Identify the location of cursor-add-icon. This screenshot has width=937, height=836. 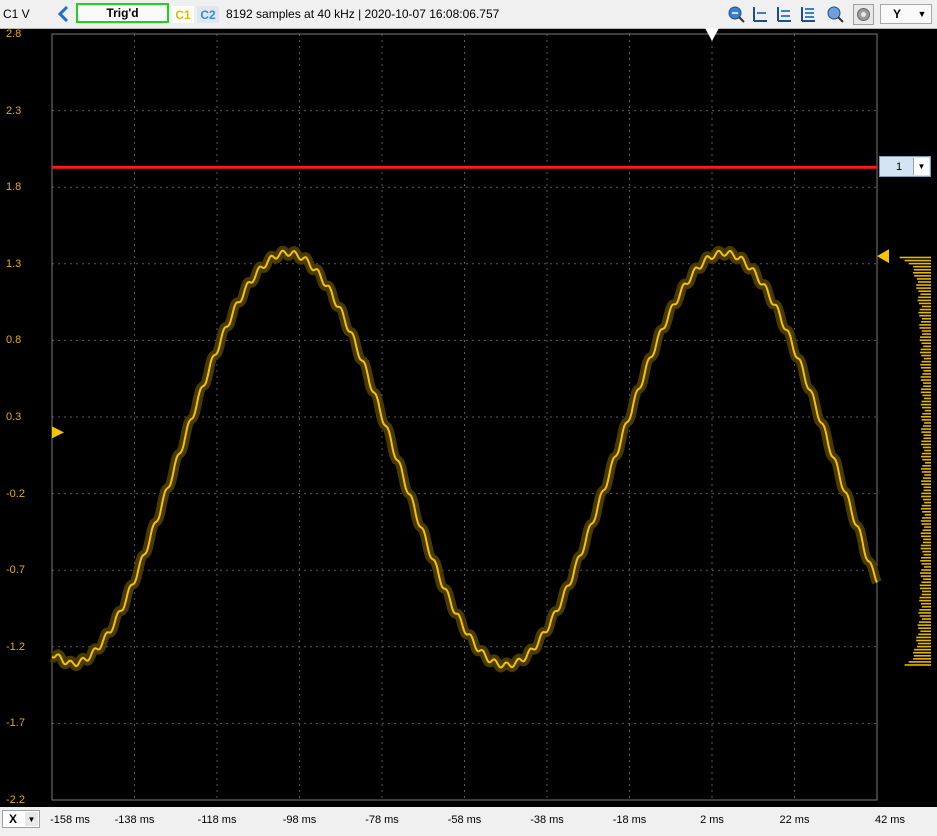
(760, 14).